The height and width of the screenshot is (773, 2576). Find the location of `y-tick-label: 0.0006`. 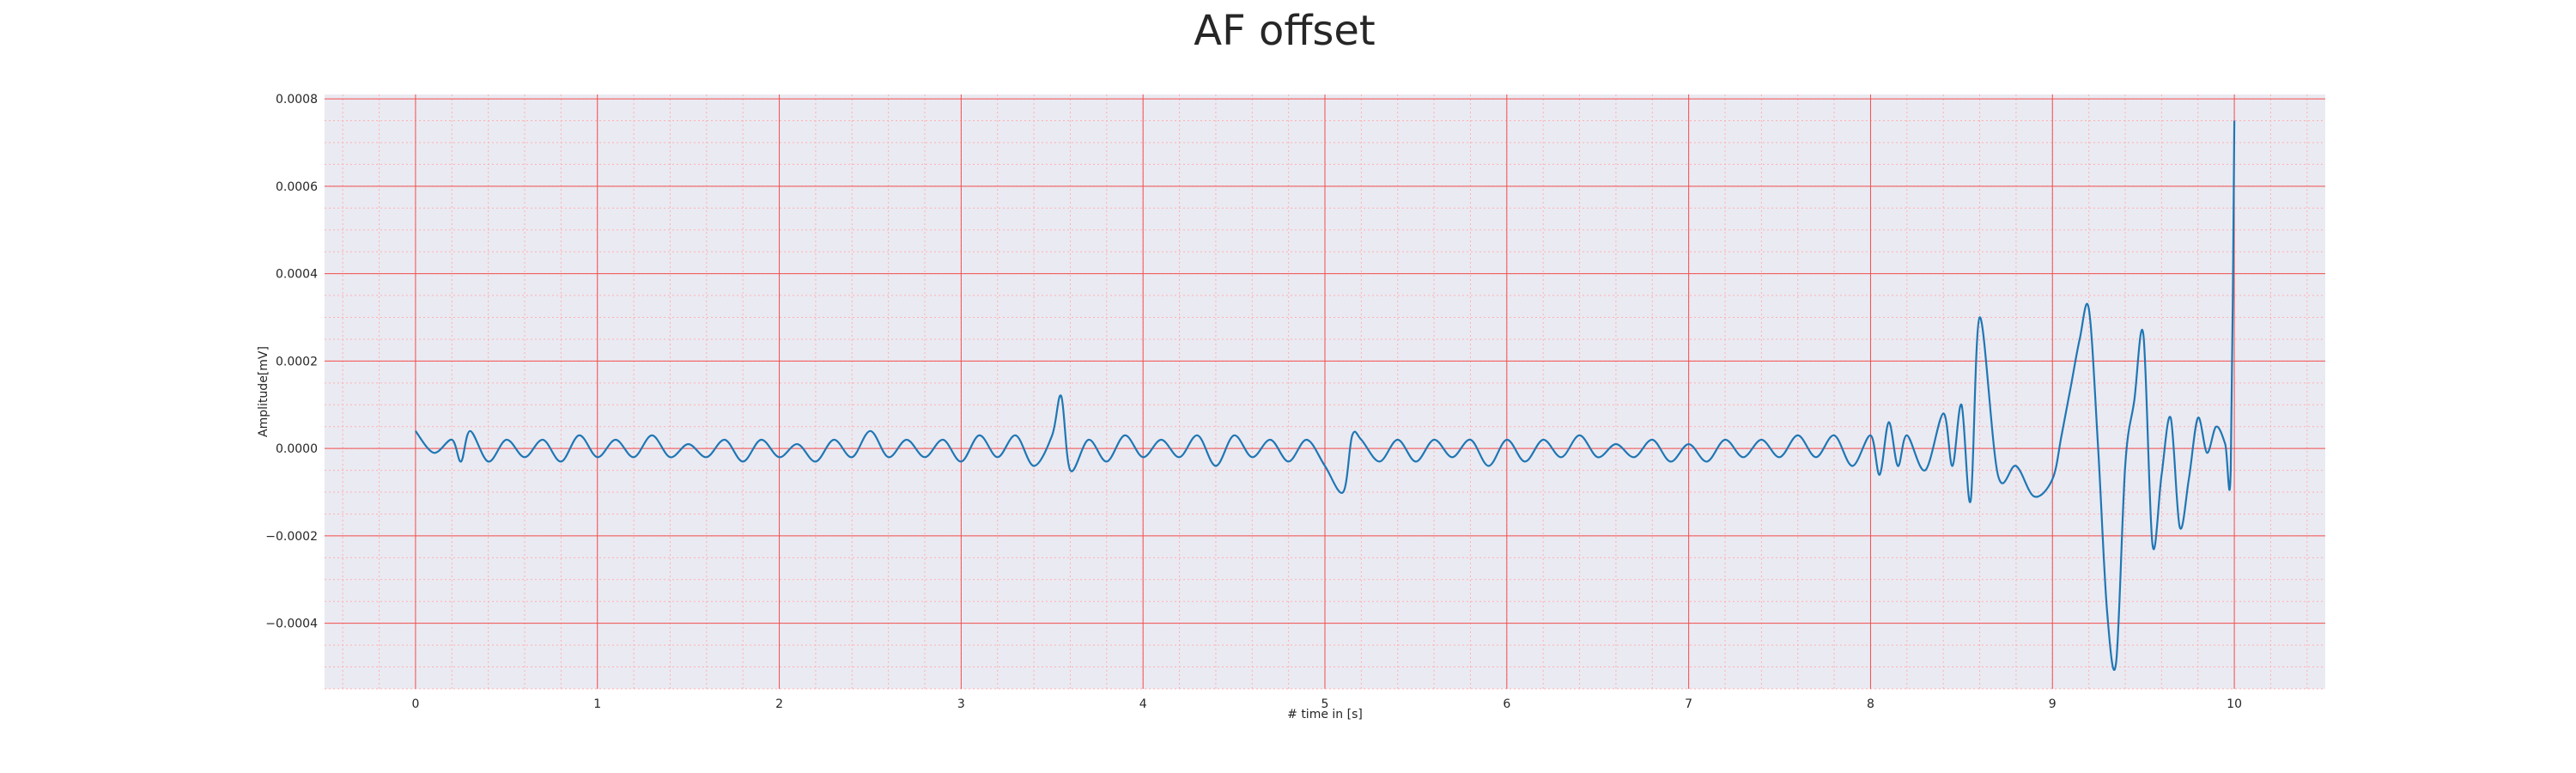

y-tick-label: 0.0006 is located at coordinates (297, 187).